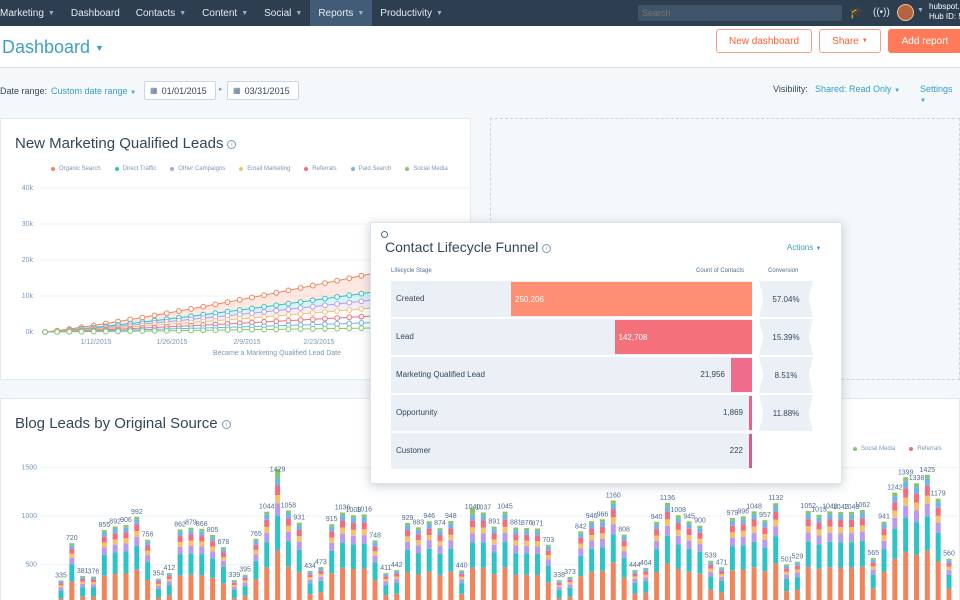 This screenshot has width=960, height=600. What do you see at coordinates (940, 94) in the screenshot?
I see `settings-menu: Settings ▼` at bounding box center [940, 94].